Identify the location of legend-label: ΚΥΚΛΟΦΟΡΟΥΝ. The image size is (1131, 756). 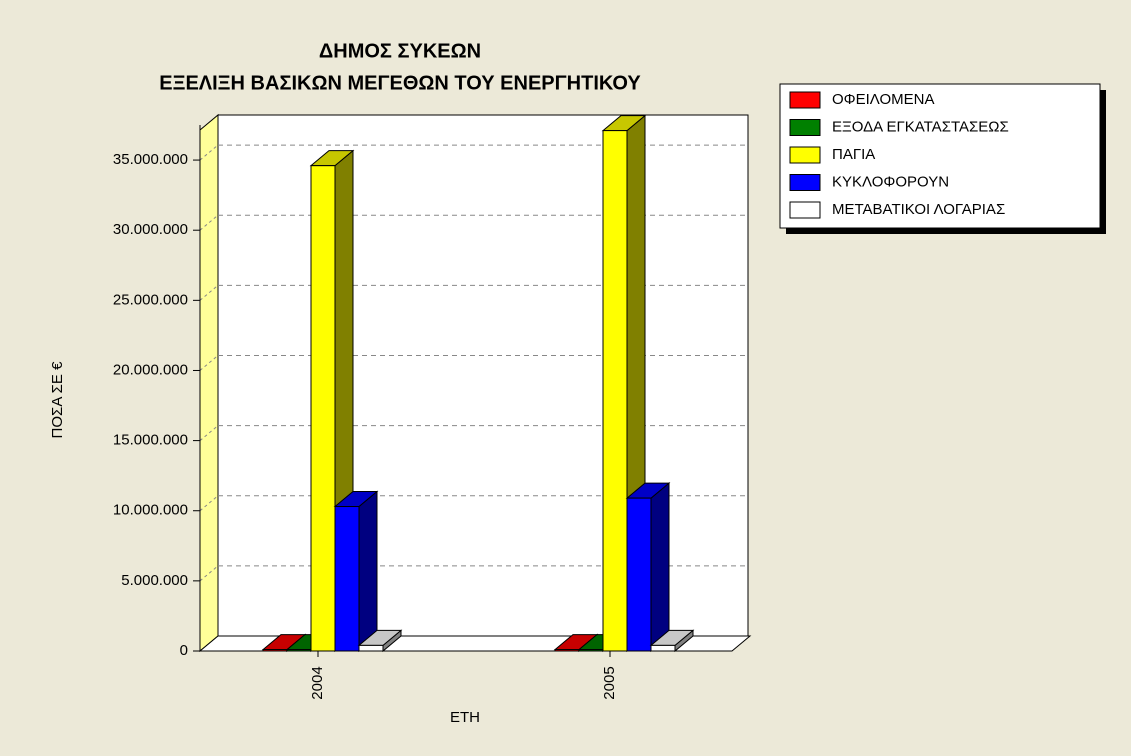
(890, 181).